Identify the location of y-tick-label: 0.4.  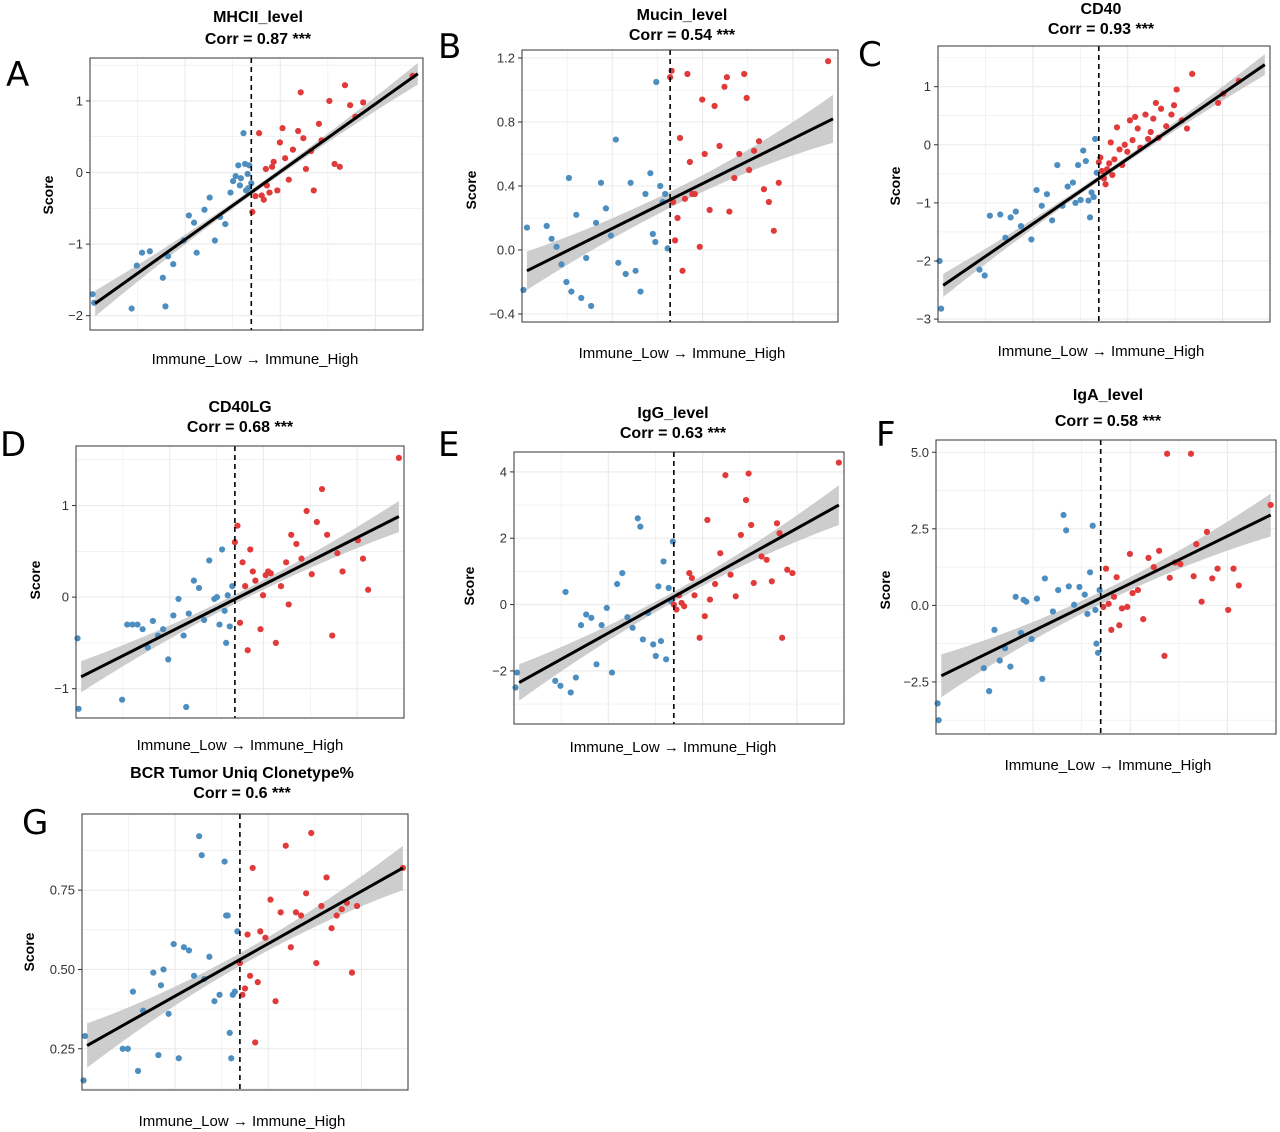
(506, 186).